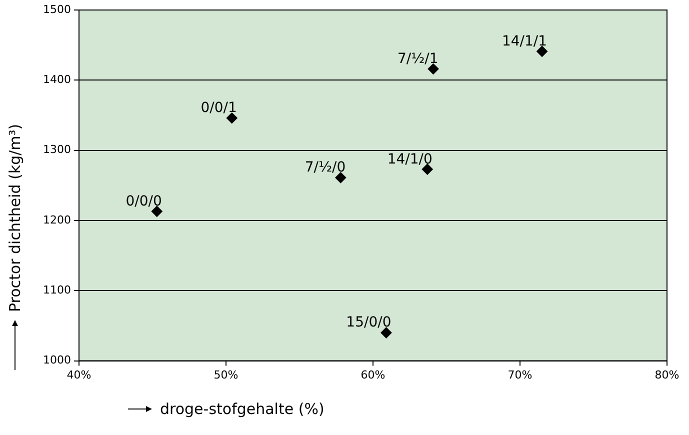  I want to click on x-tick-label: 60%, so click(373, 375).